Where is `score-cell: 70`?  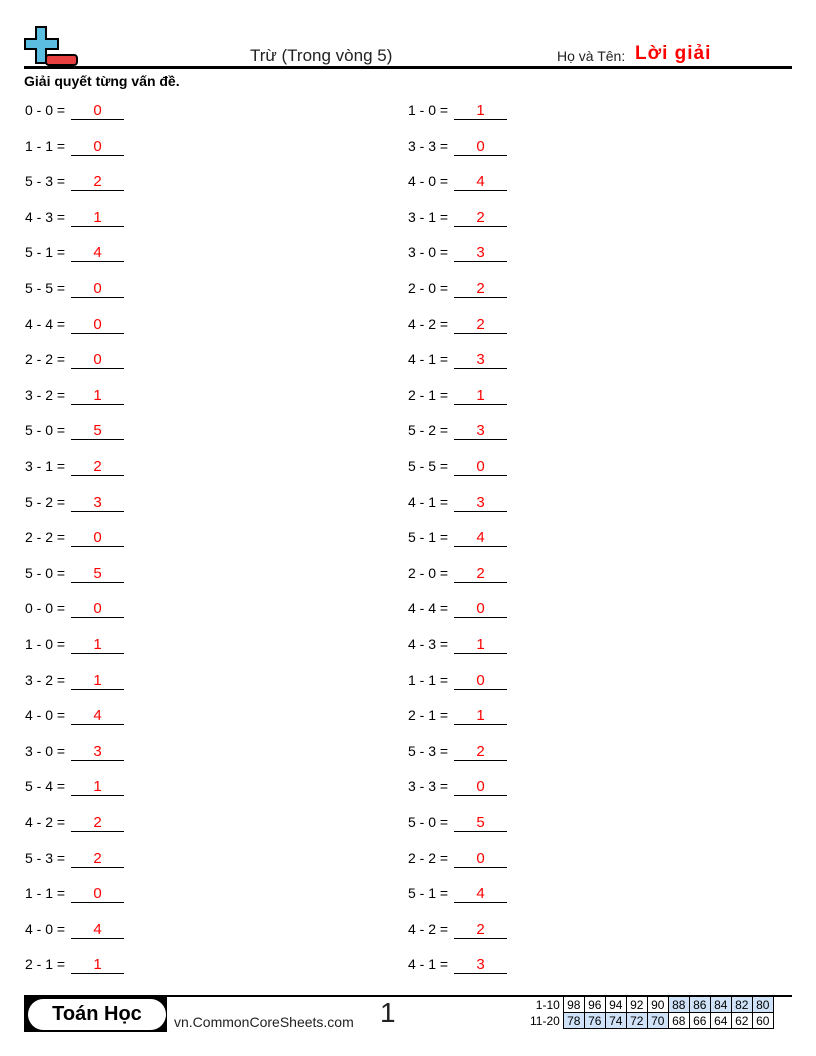
score-cell: 70 is located at coordinates (657, 1020).